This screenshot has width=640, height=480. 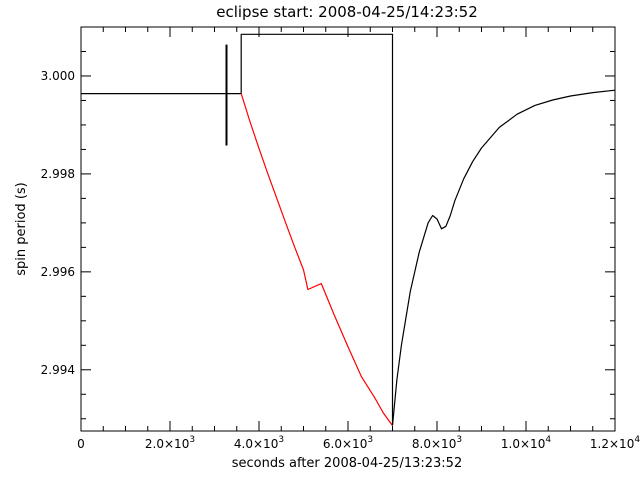 What do you see at coordinates (58, 76) in the screenshot?
I see `y-tick-label: 3.000` at bounding box center [58, 76].